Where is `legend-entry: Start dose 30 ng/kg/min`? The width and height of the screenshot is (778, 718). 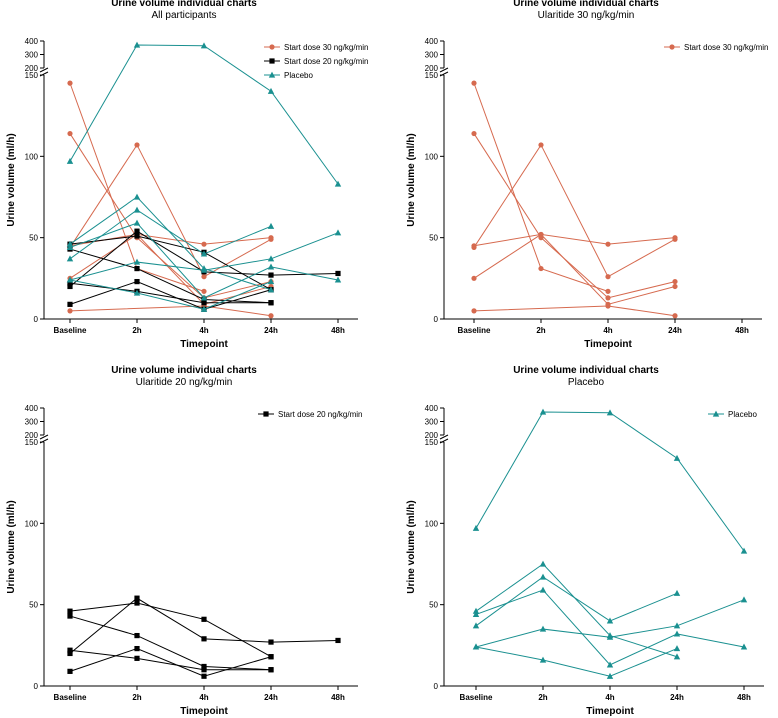 legend-entry: Start dose 30 ng/kg/min is located at coordinates (316, 47).